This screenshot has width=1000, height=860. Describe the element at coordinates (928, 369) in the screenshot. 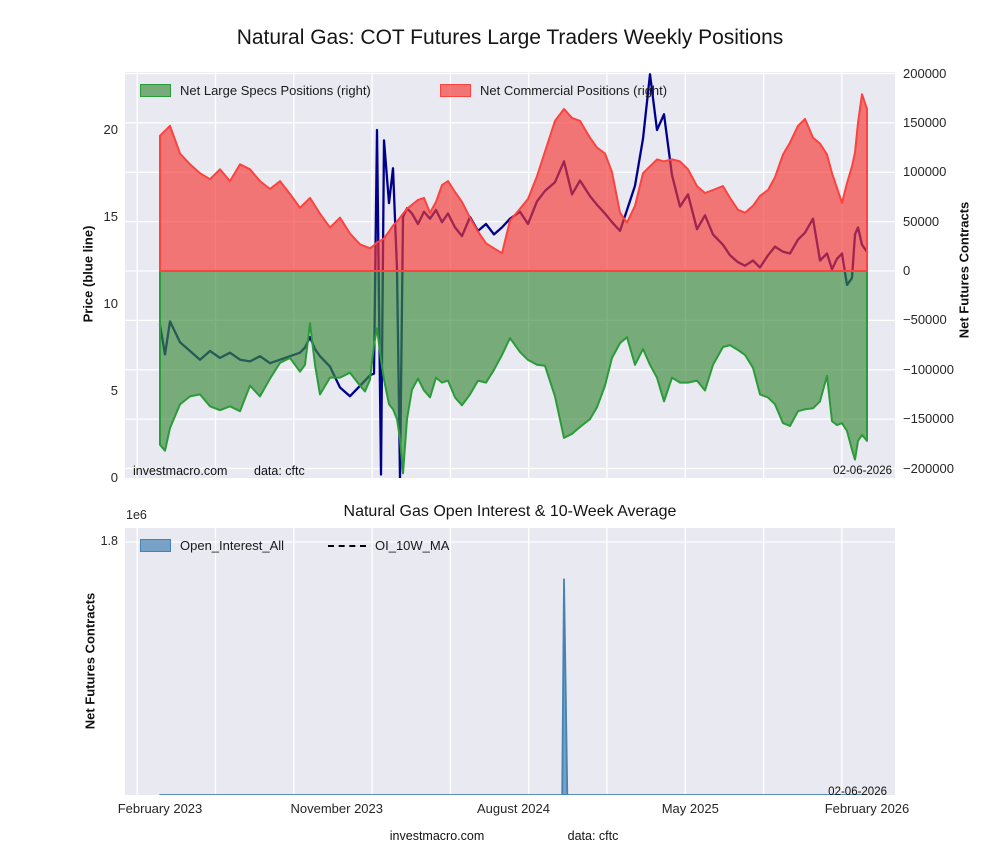

I see `tick-label: −100000` at that location.